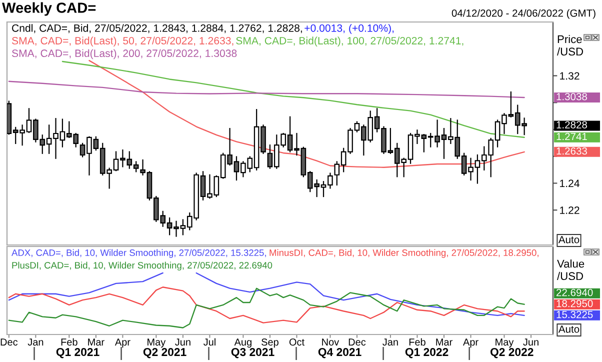 The image size is (602, 362). What do you see at coordinates (570, 270) in the screenshot?
I see `y-axis-title: Value /USD` at bounding box center [570, 270].